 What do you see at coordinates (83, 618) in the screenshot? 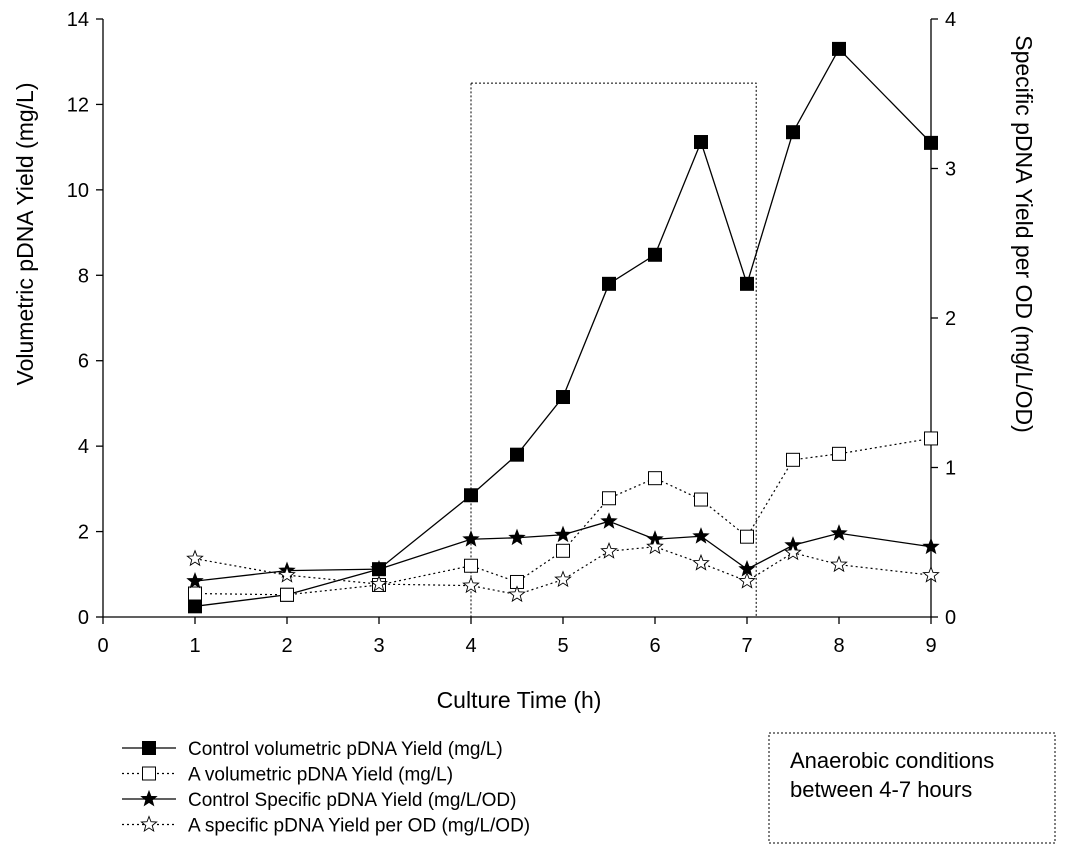
I see `y-tick-label: 0` at bounding box center [83, 618].